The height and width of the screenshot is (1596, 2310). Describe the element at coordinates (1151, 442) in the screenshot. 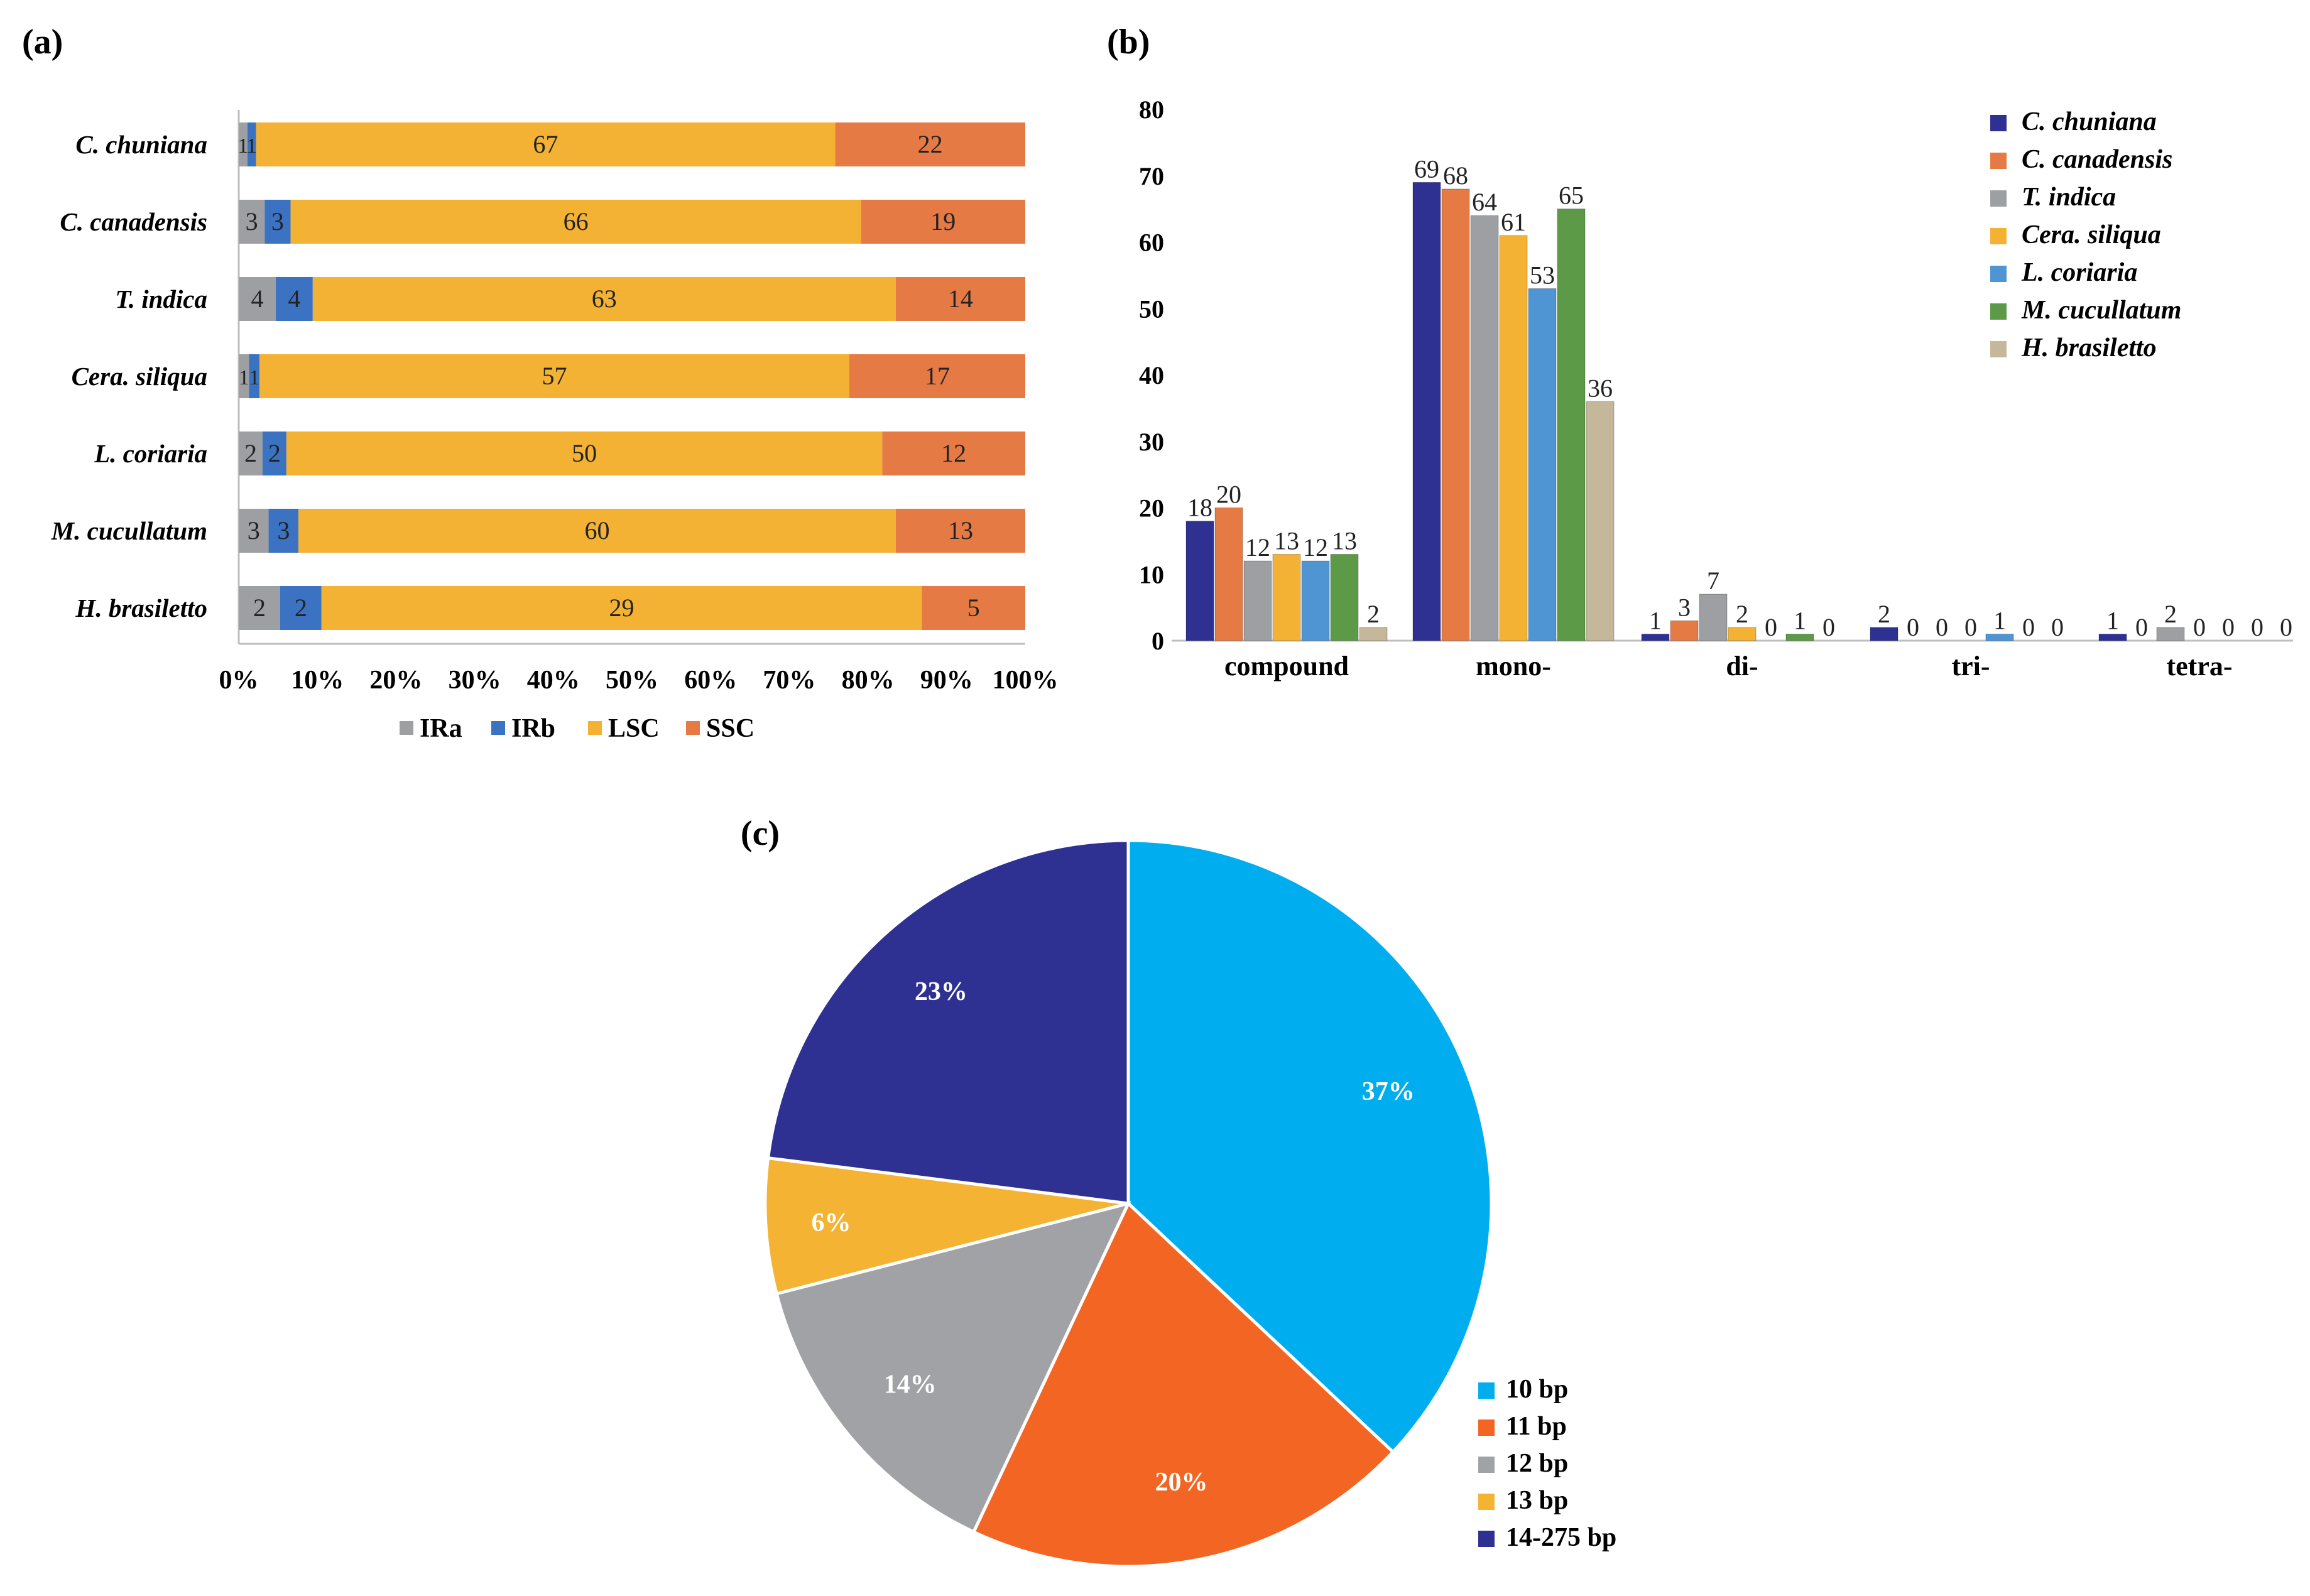

I see `y-tick-label: 30` at that location.